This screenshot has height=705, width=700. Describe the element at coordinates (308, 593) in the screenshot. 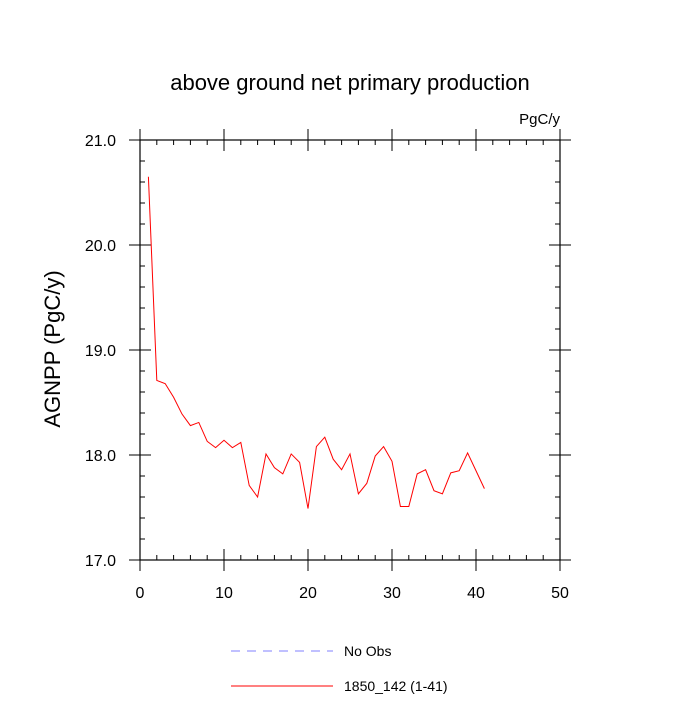

I see `x-tick-label: 20` at that location.